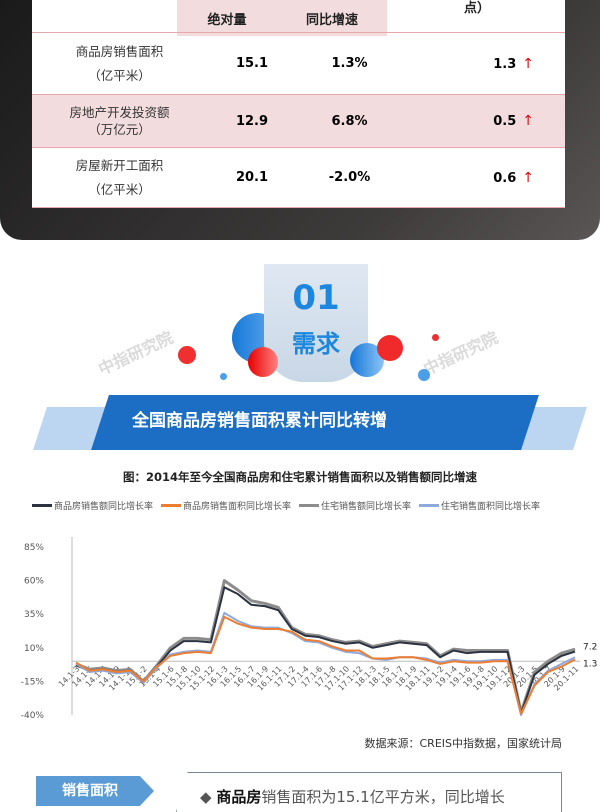  I want to click on end-label: 1.3, so click(590, 664).